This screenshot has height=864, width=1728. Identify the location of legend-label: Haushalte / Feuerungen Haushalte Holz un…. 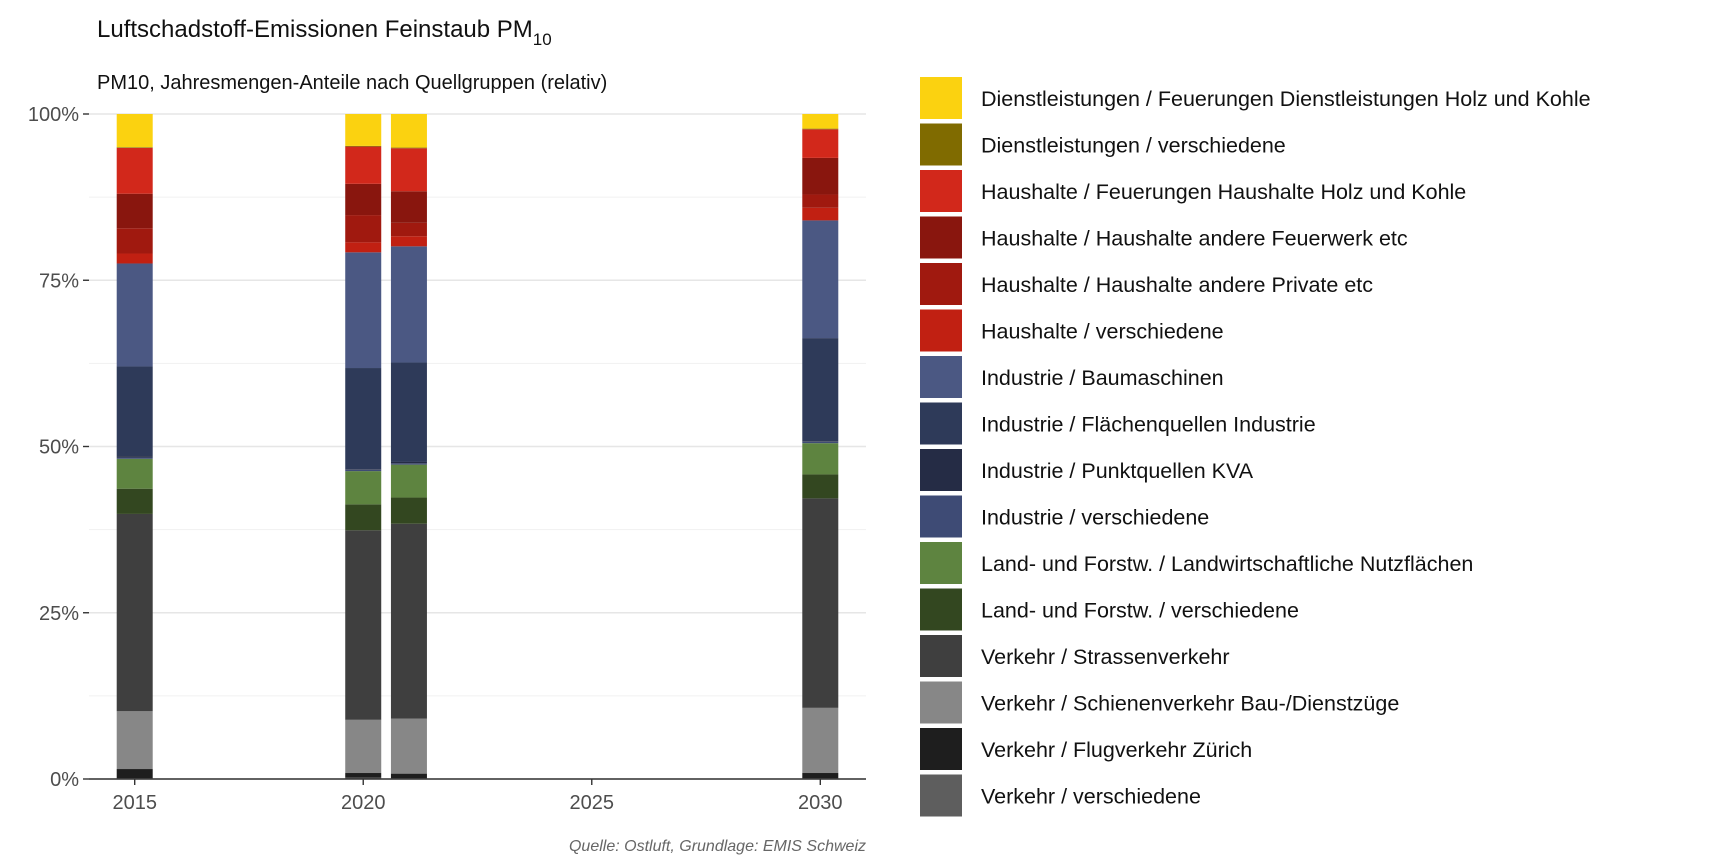
(1223, 192).